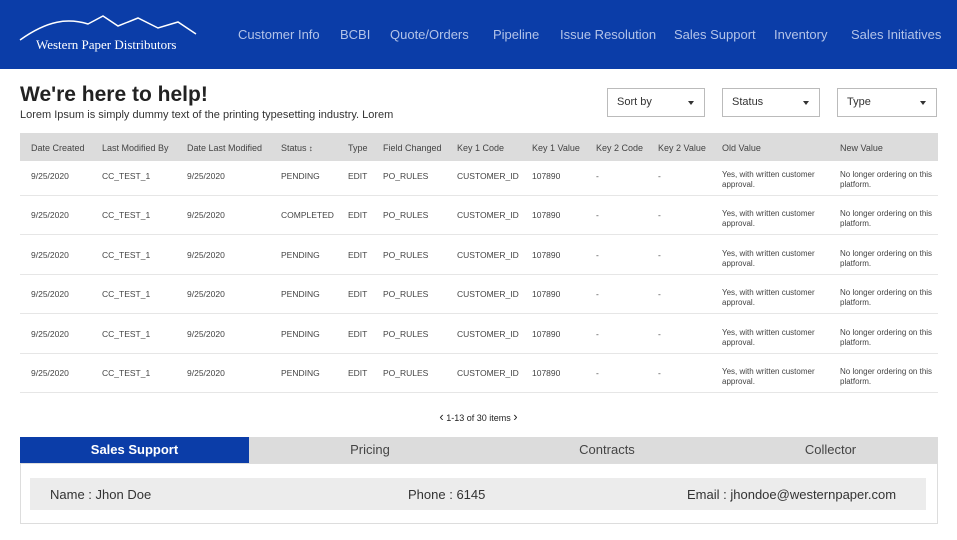  Describe the element at coordinates (429, 34) in the screenshot. I see `nav-item: Quote/Orders` at that location.